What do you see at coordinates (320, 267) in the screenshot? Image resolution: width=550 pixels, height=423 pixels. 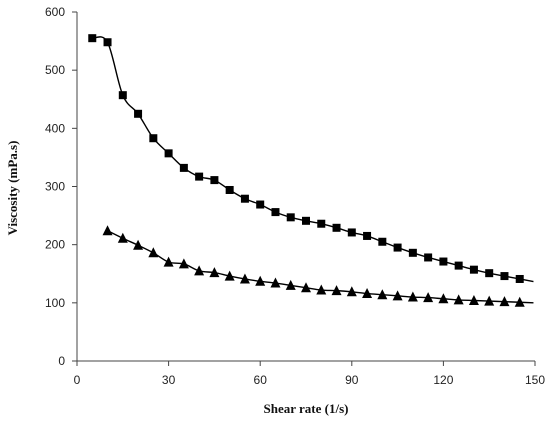 I see `series-2-line` at bounding box center [320, 267].